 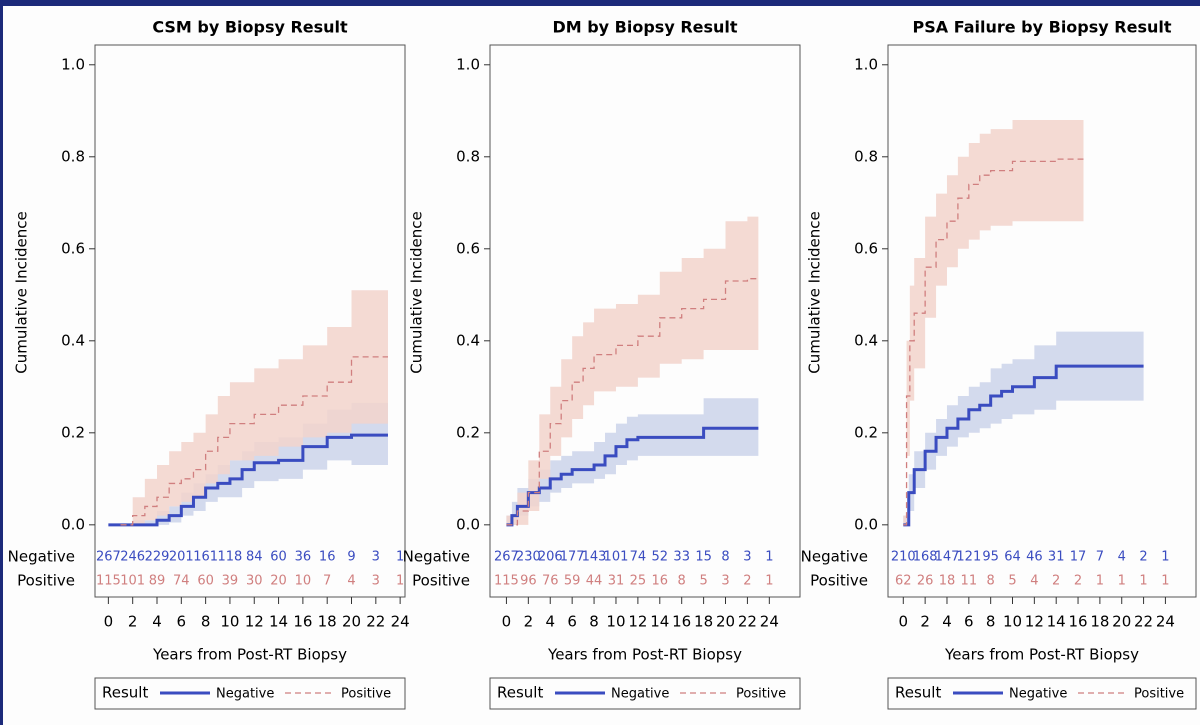 I want to click on at-risk-count: 62, so click(x=903, y=581).